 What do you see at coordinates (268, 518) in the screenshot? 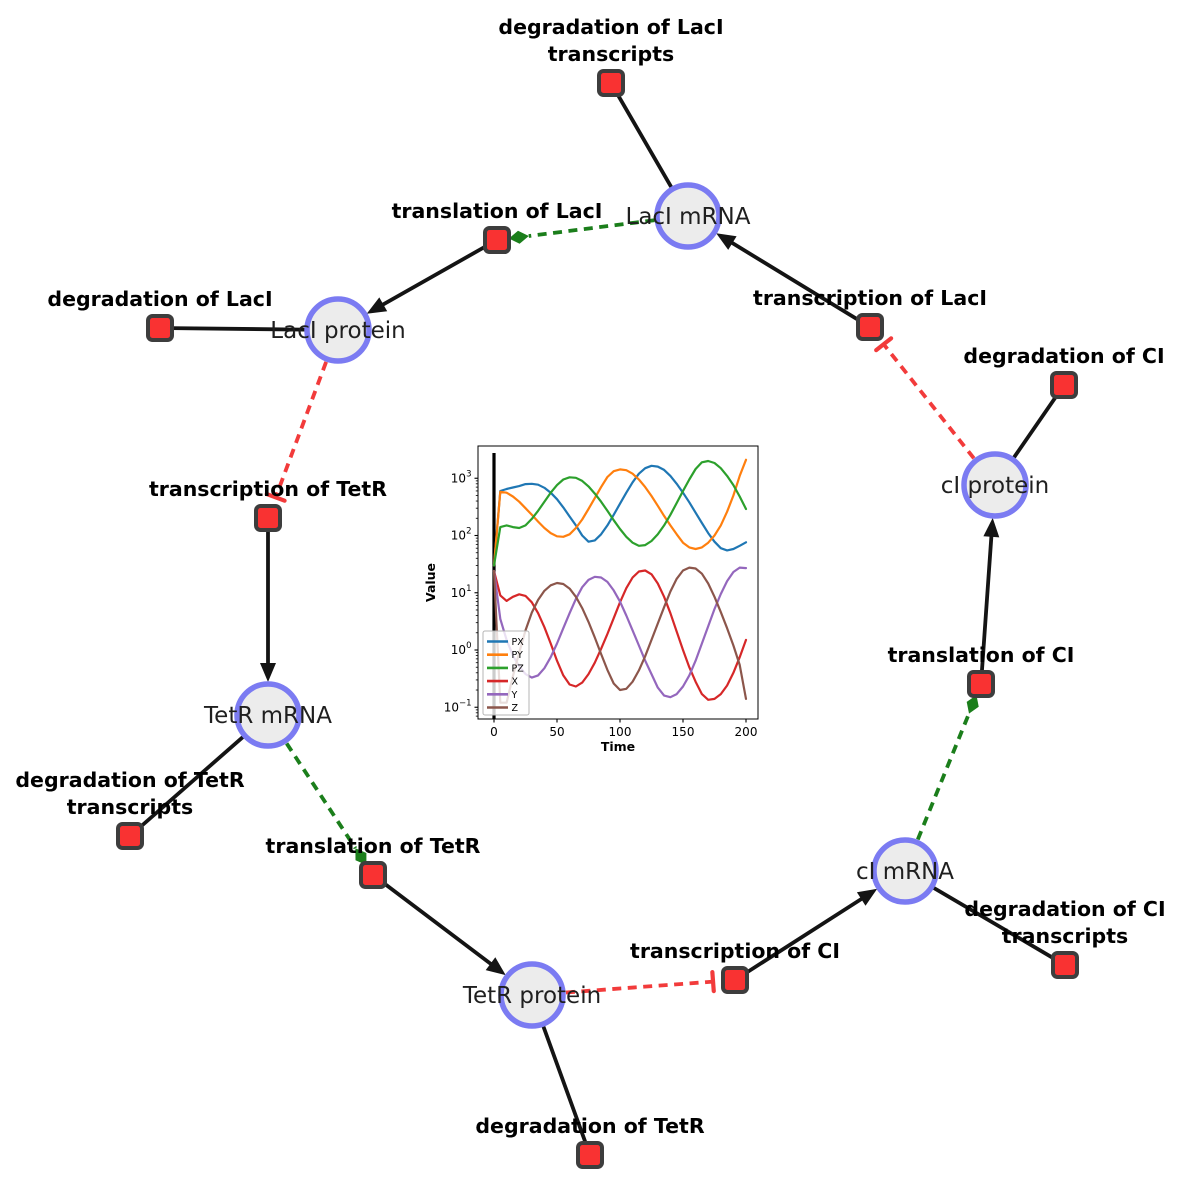
I see `reaction-node-transcription-tetr` at bounding box center [268, 518].